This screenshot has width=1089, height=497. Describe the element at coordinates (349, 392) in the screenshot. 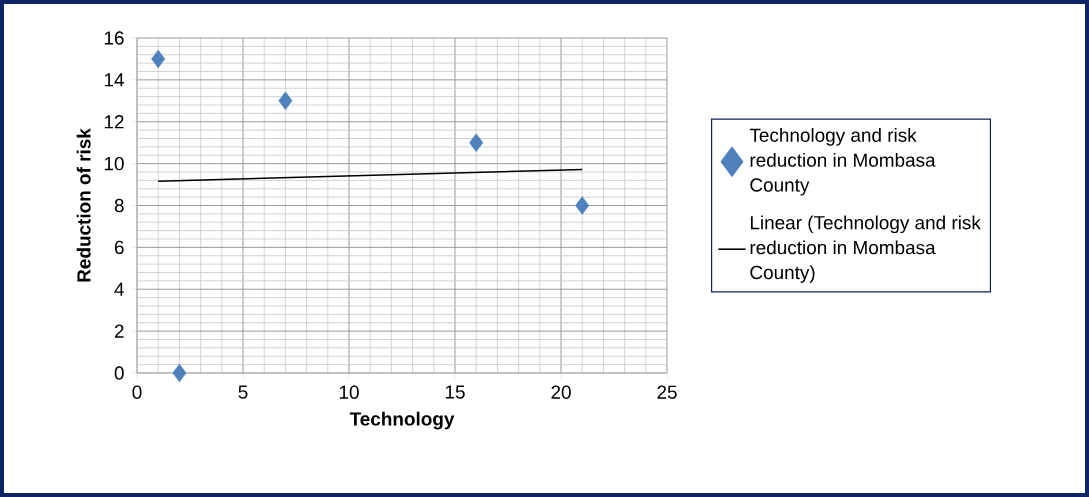

I see `x-tick-label: 10` at that location.